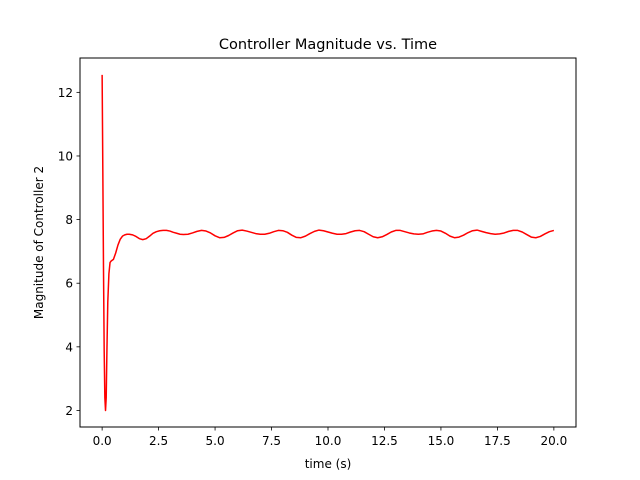  What do you see at coordinates (65, 93) in the screenshot?
I see `y-tick-label: 12` at bounding box center [65, 93].